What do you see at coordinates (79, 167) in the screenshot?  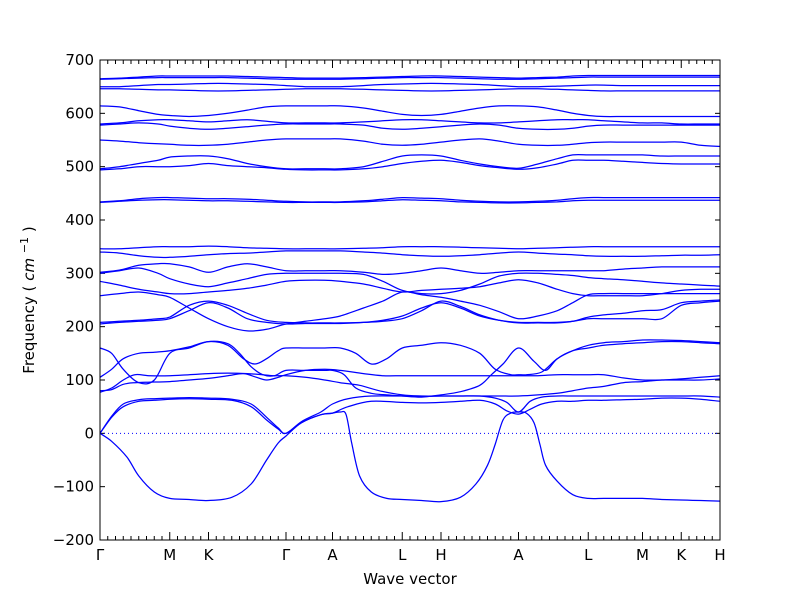 I see `y-tick-label: 500` at bounding box center [79, 167].